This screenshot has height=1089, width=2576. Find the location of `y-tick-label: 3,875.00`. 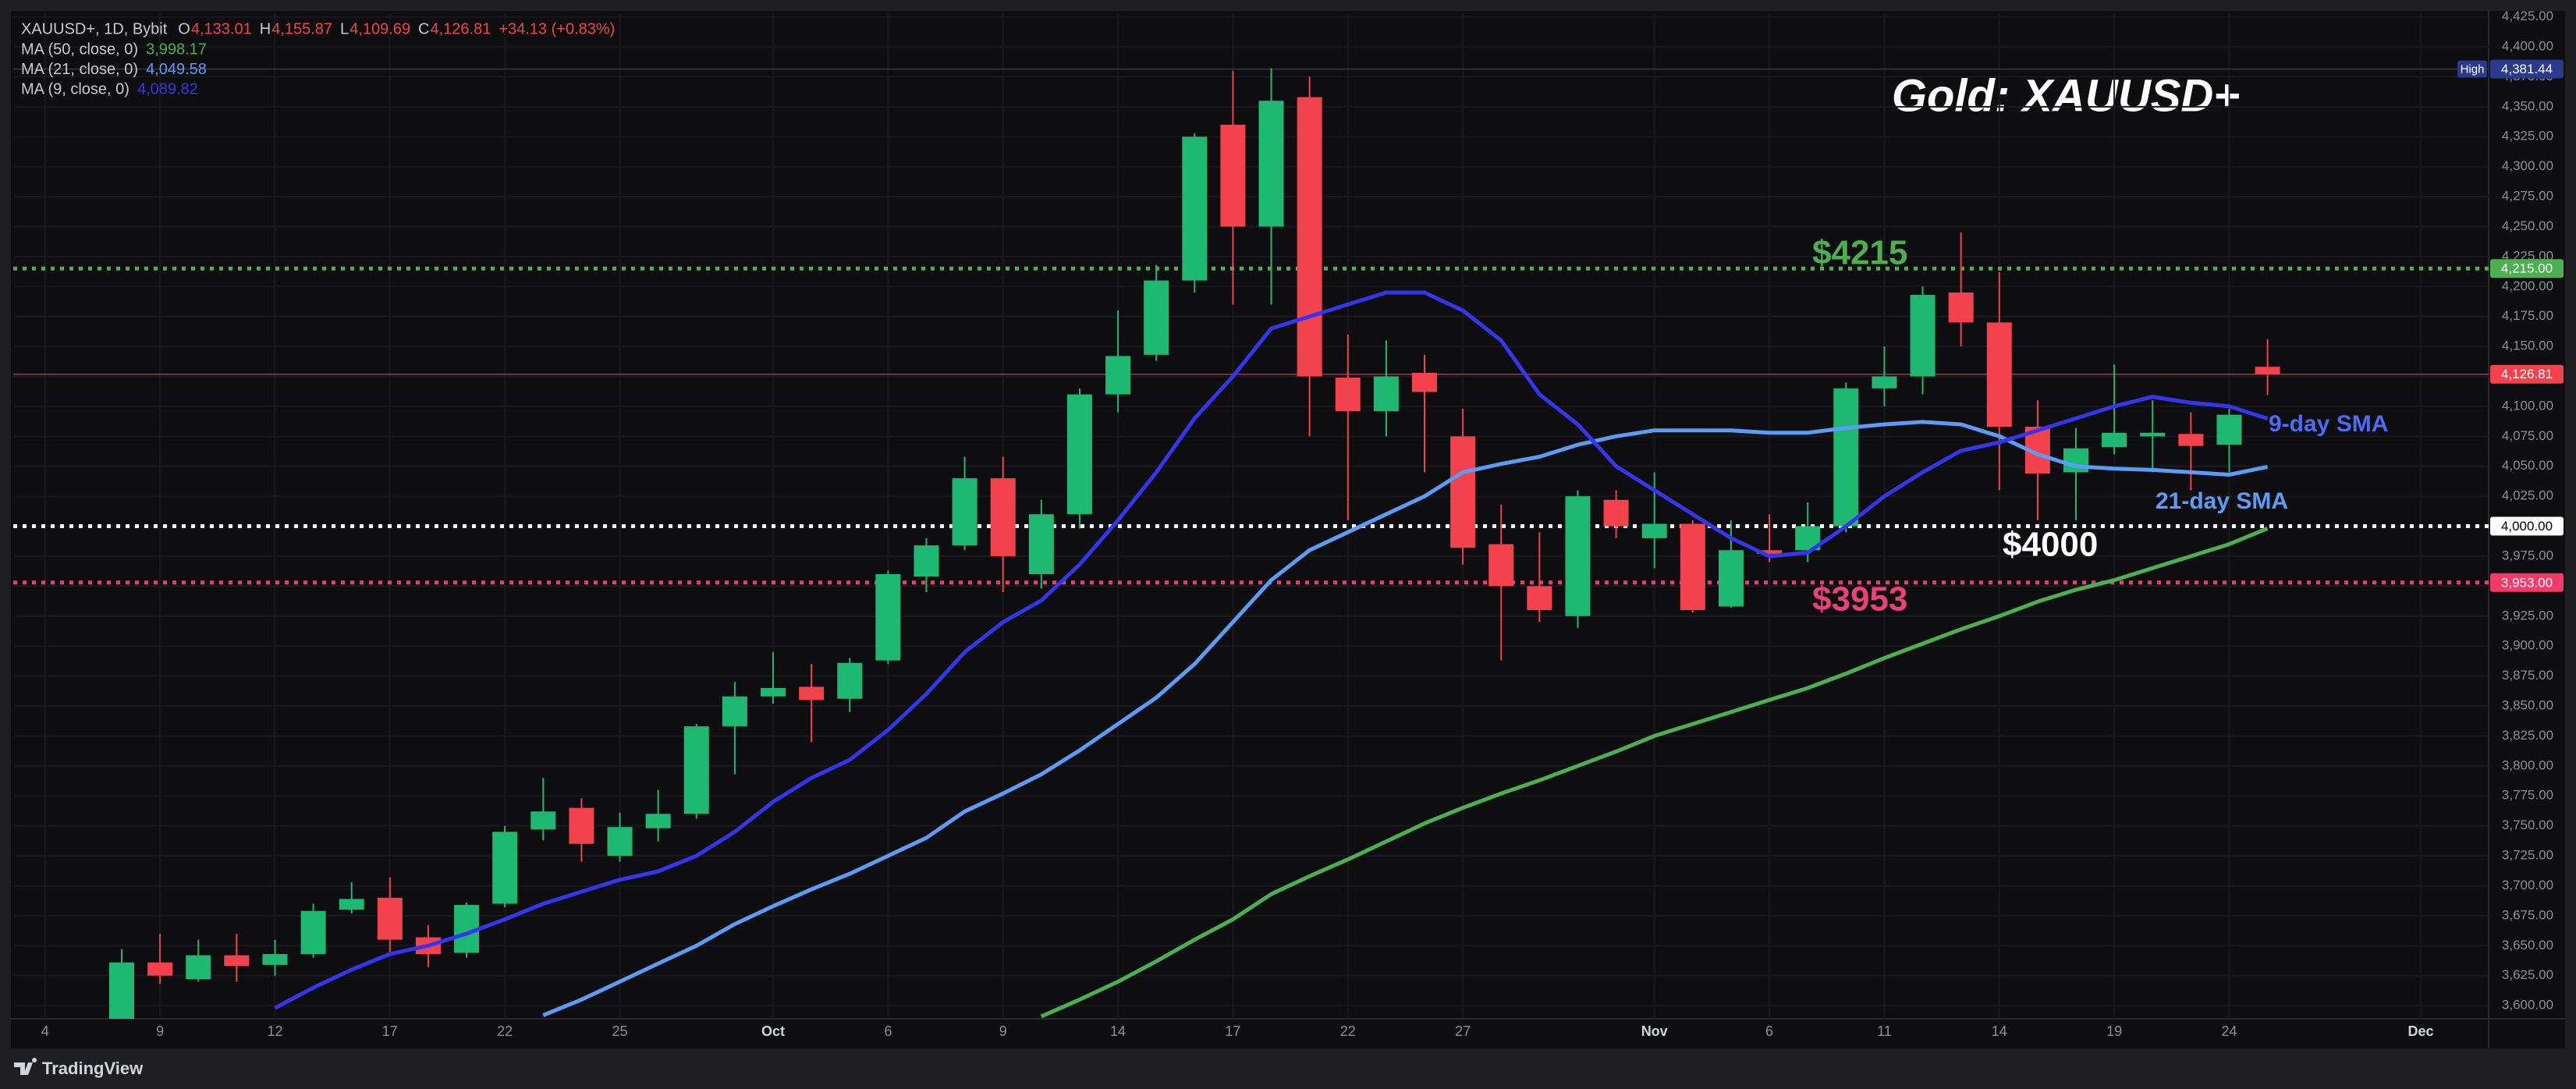

y-tick-label: 3,875.00 is located at coordinates (2527, 676).